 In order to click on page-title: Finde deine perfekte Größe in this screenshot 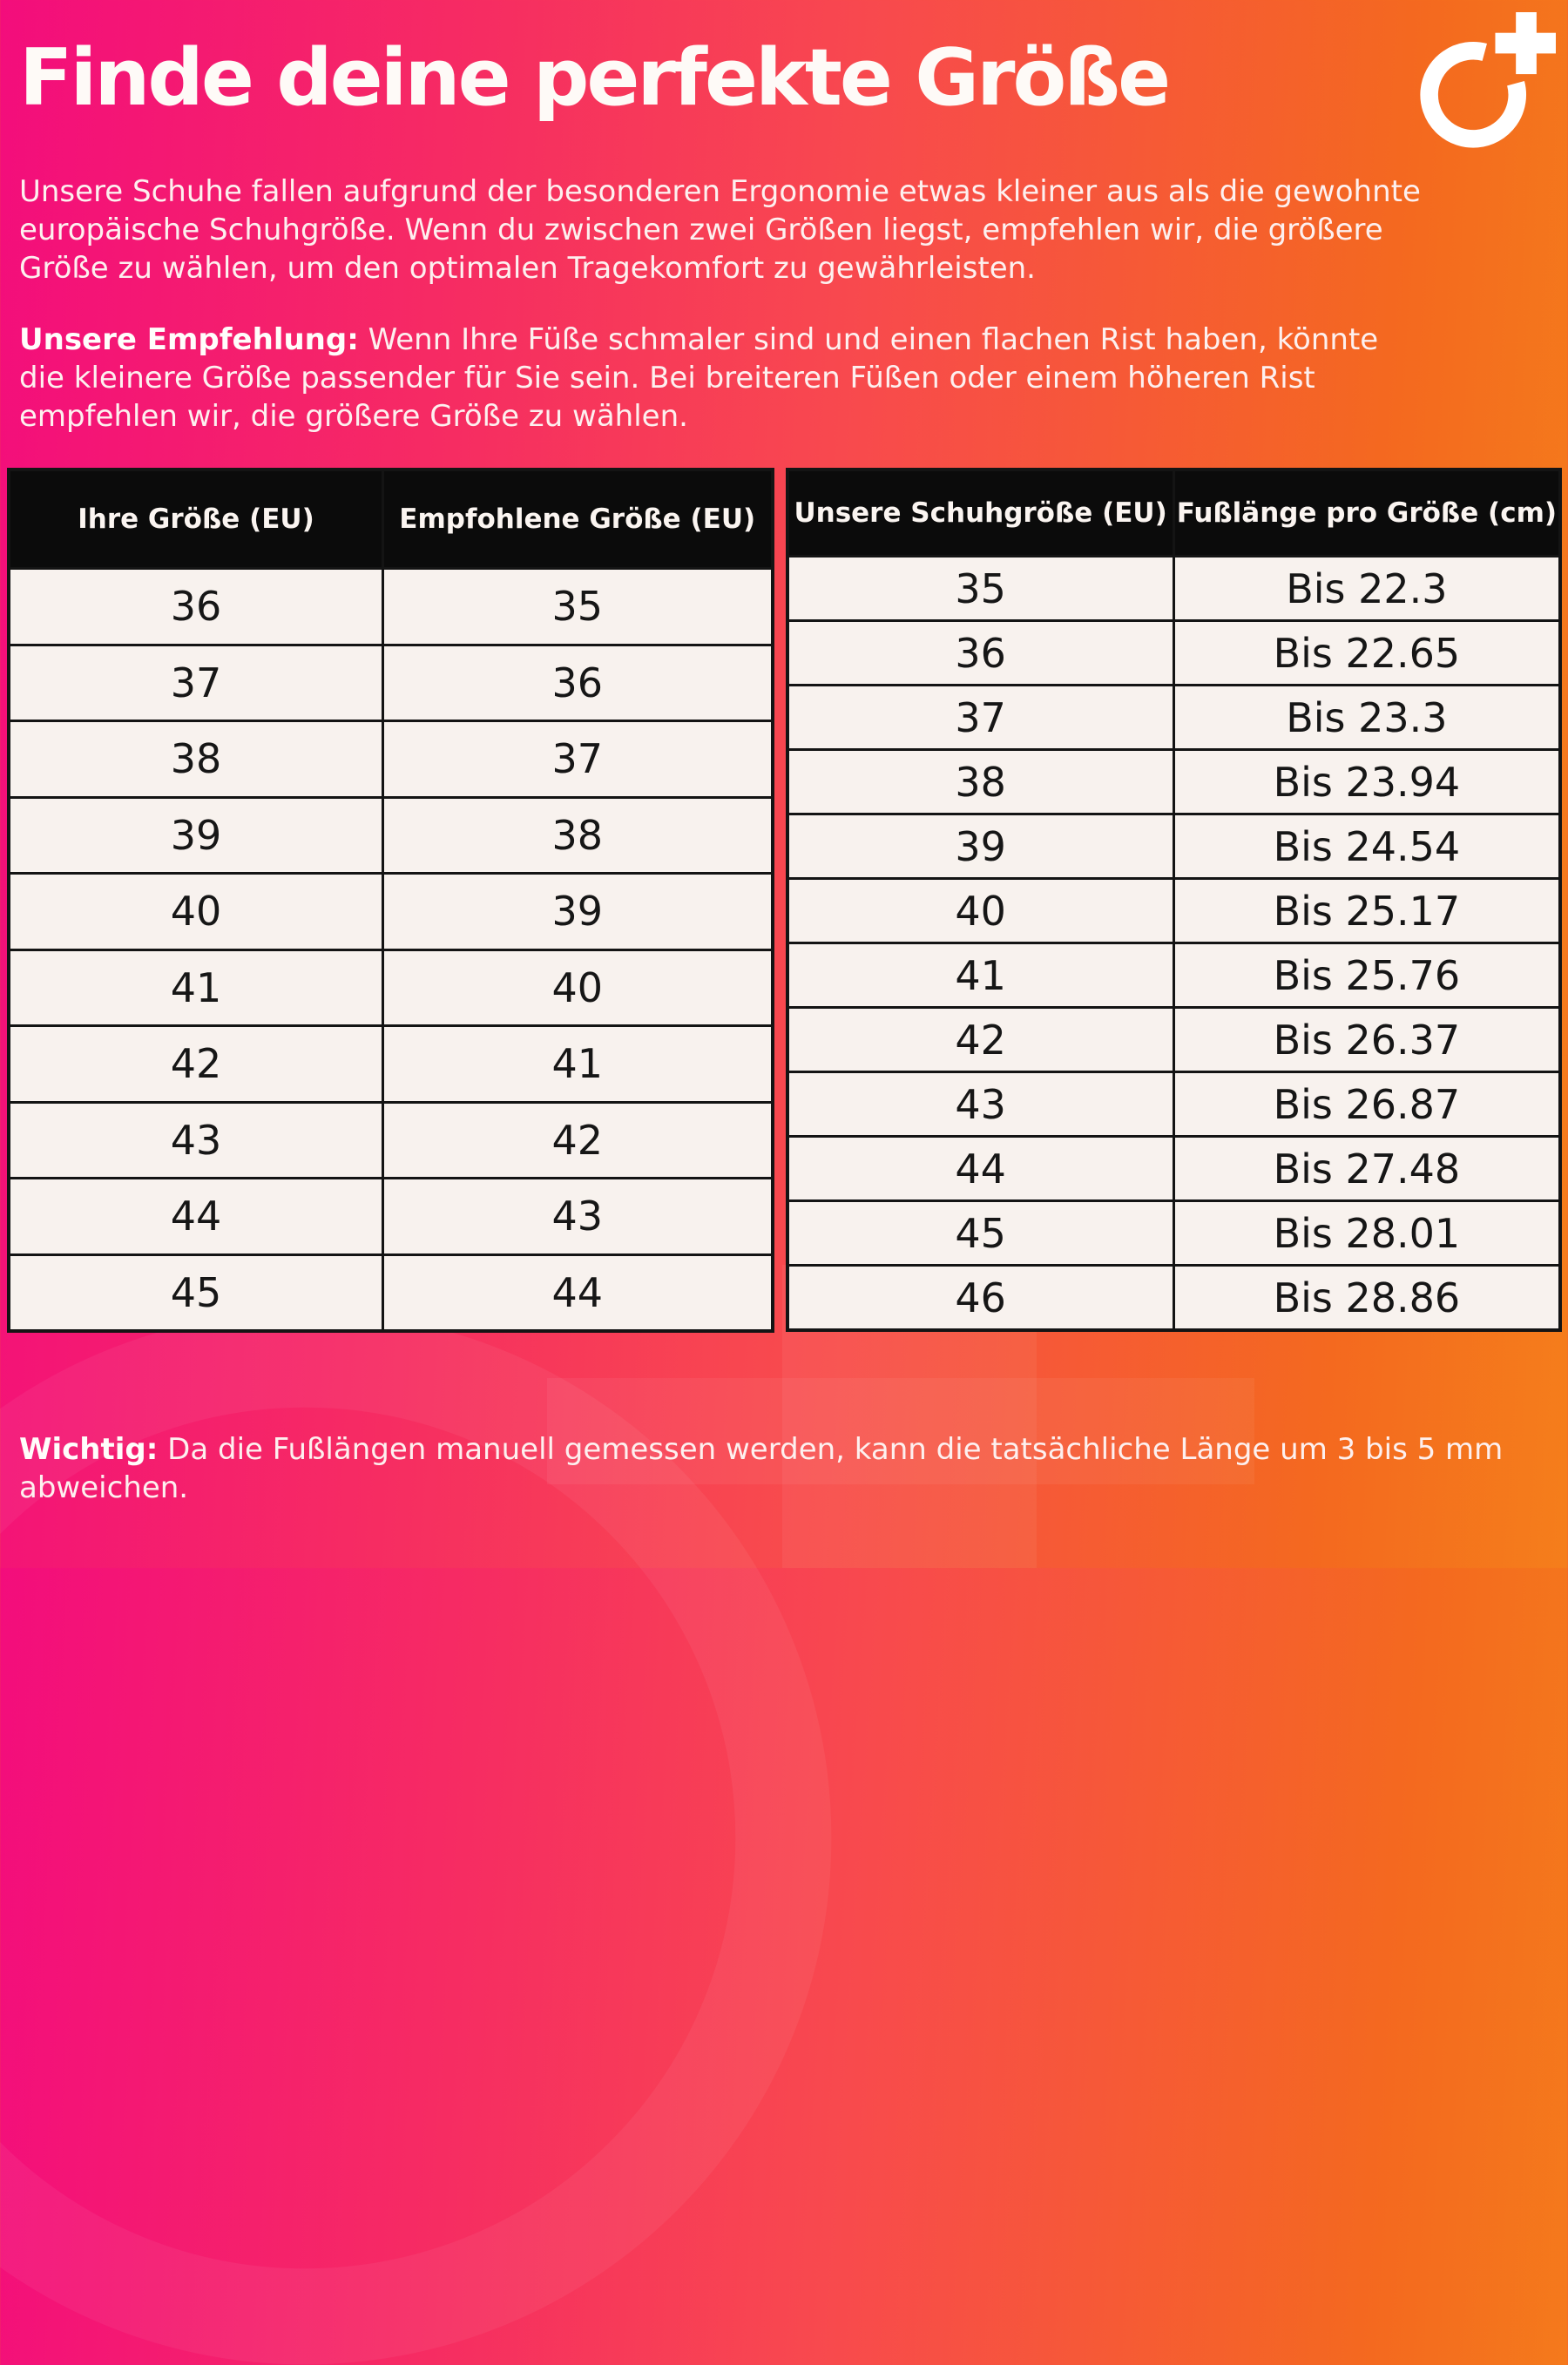, I will do `click(595, 78)`.